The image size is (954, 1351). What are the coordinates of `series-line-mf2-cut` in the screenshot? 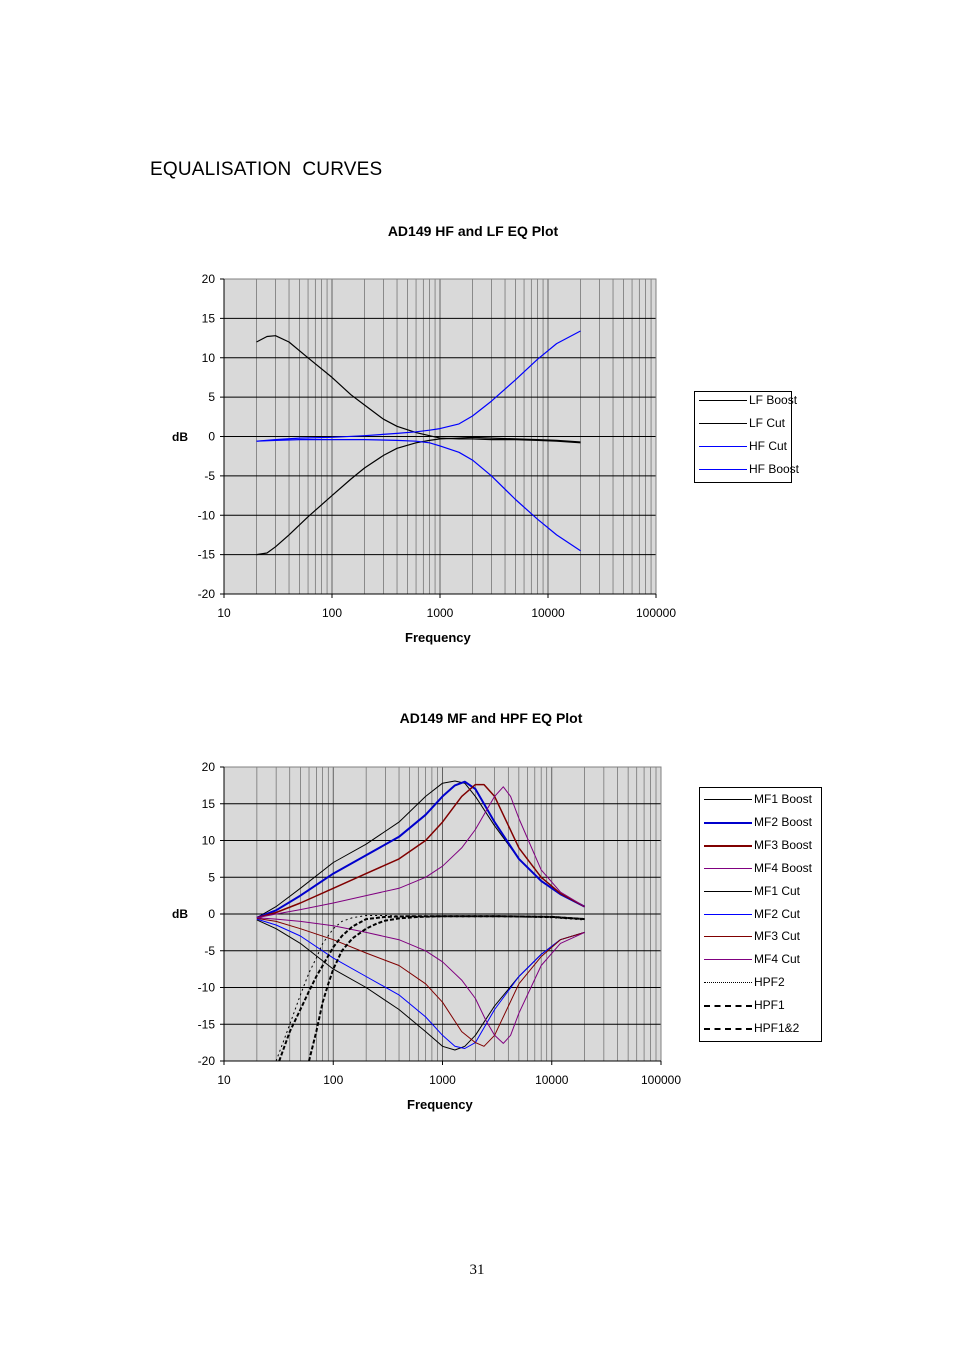 It's located at (420, 983).